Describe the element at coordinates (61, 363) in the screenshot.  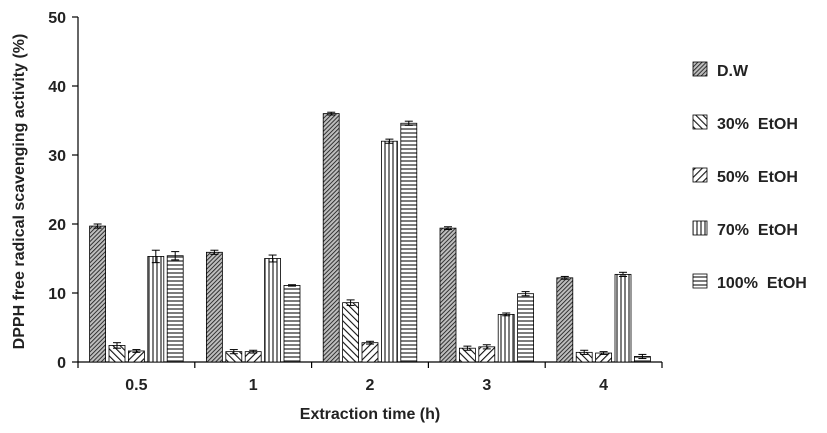
I see `y-tick-label: 0` at that location.